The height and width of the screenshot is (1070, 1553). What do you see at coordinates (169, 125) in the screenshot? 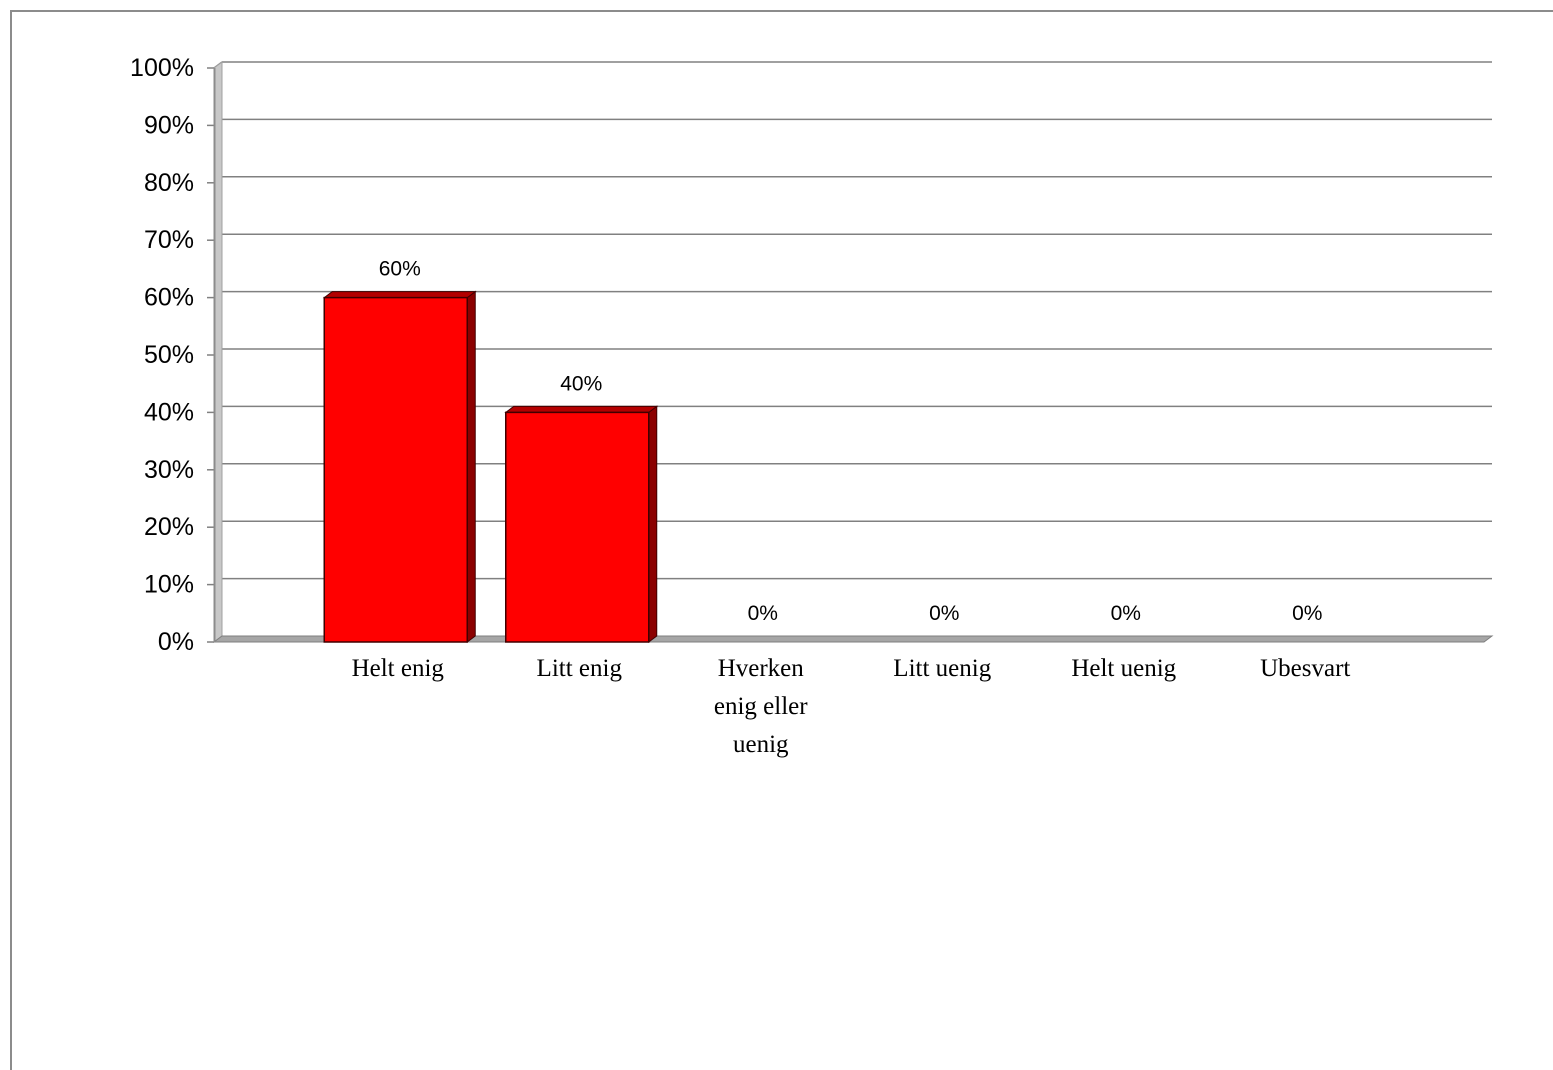
I see `y-tick-label: 90%` at bounding box center [169, 125].